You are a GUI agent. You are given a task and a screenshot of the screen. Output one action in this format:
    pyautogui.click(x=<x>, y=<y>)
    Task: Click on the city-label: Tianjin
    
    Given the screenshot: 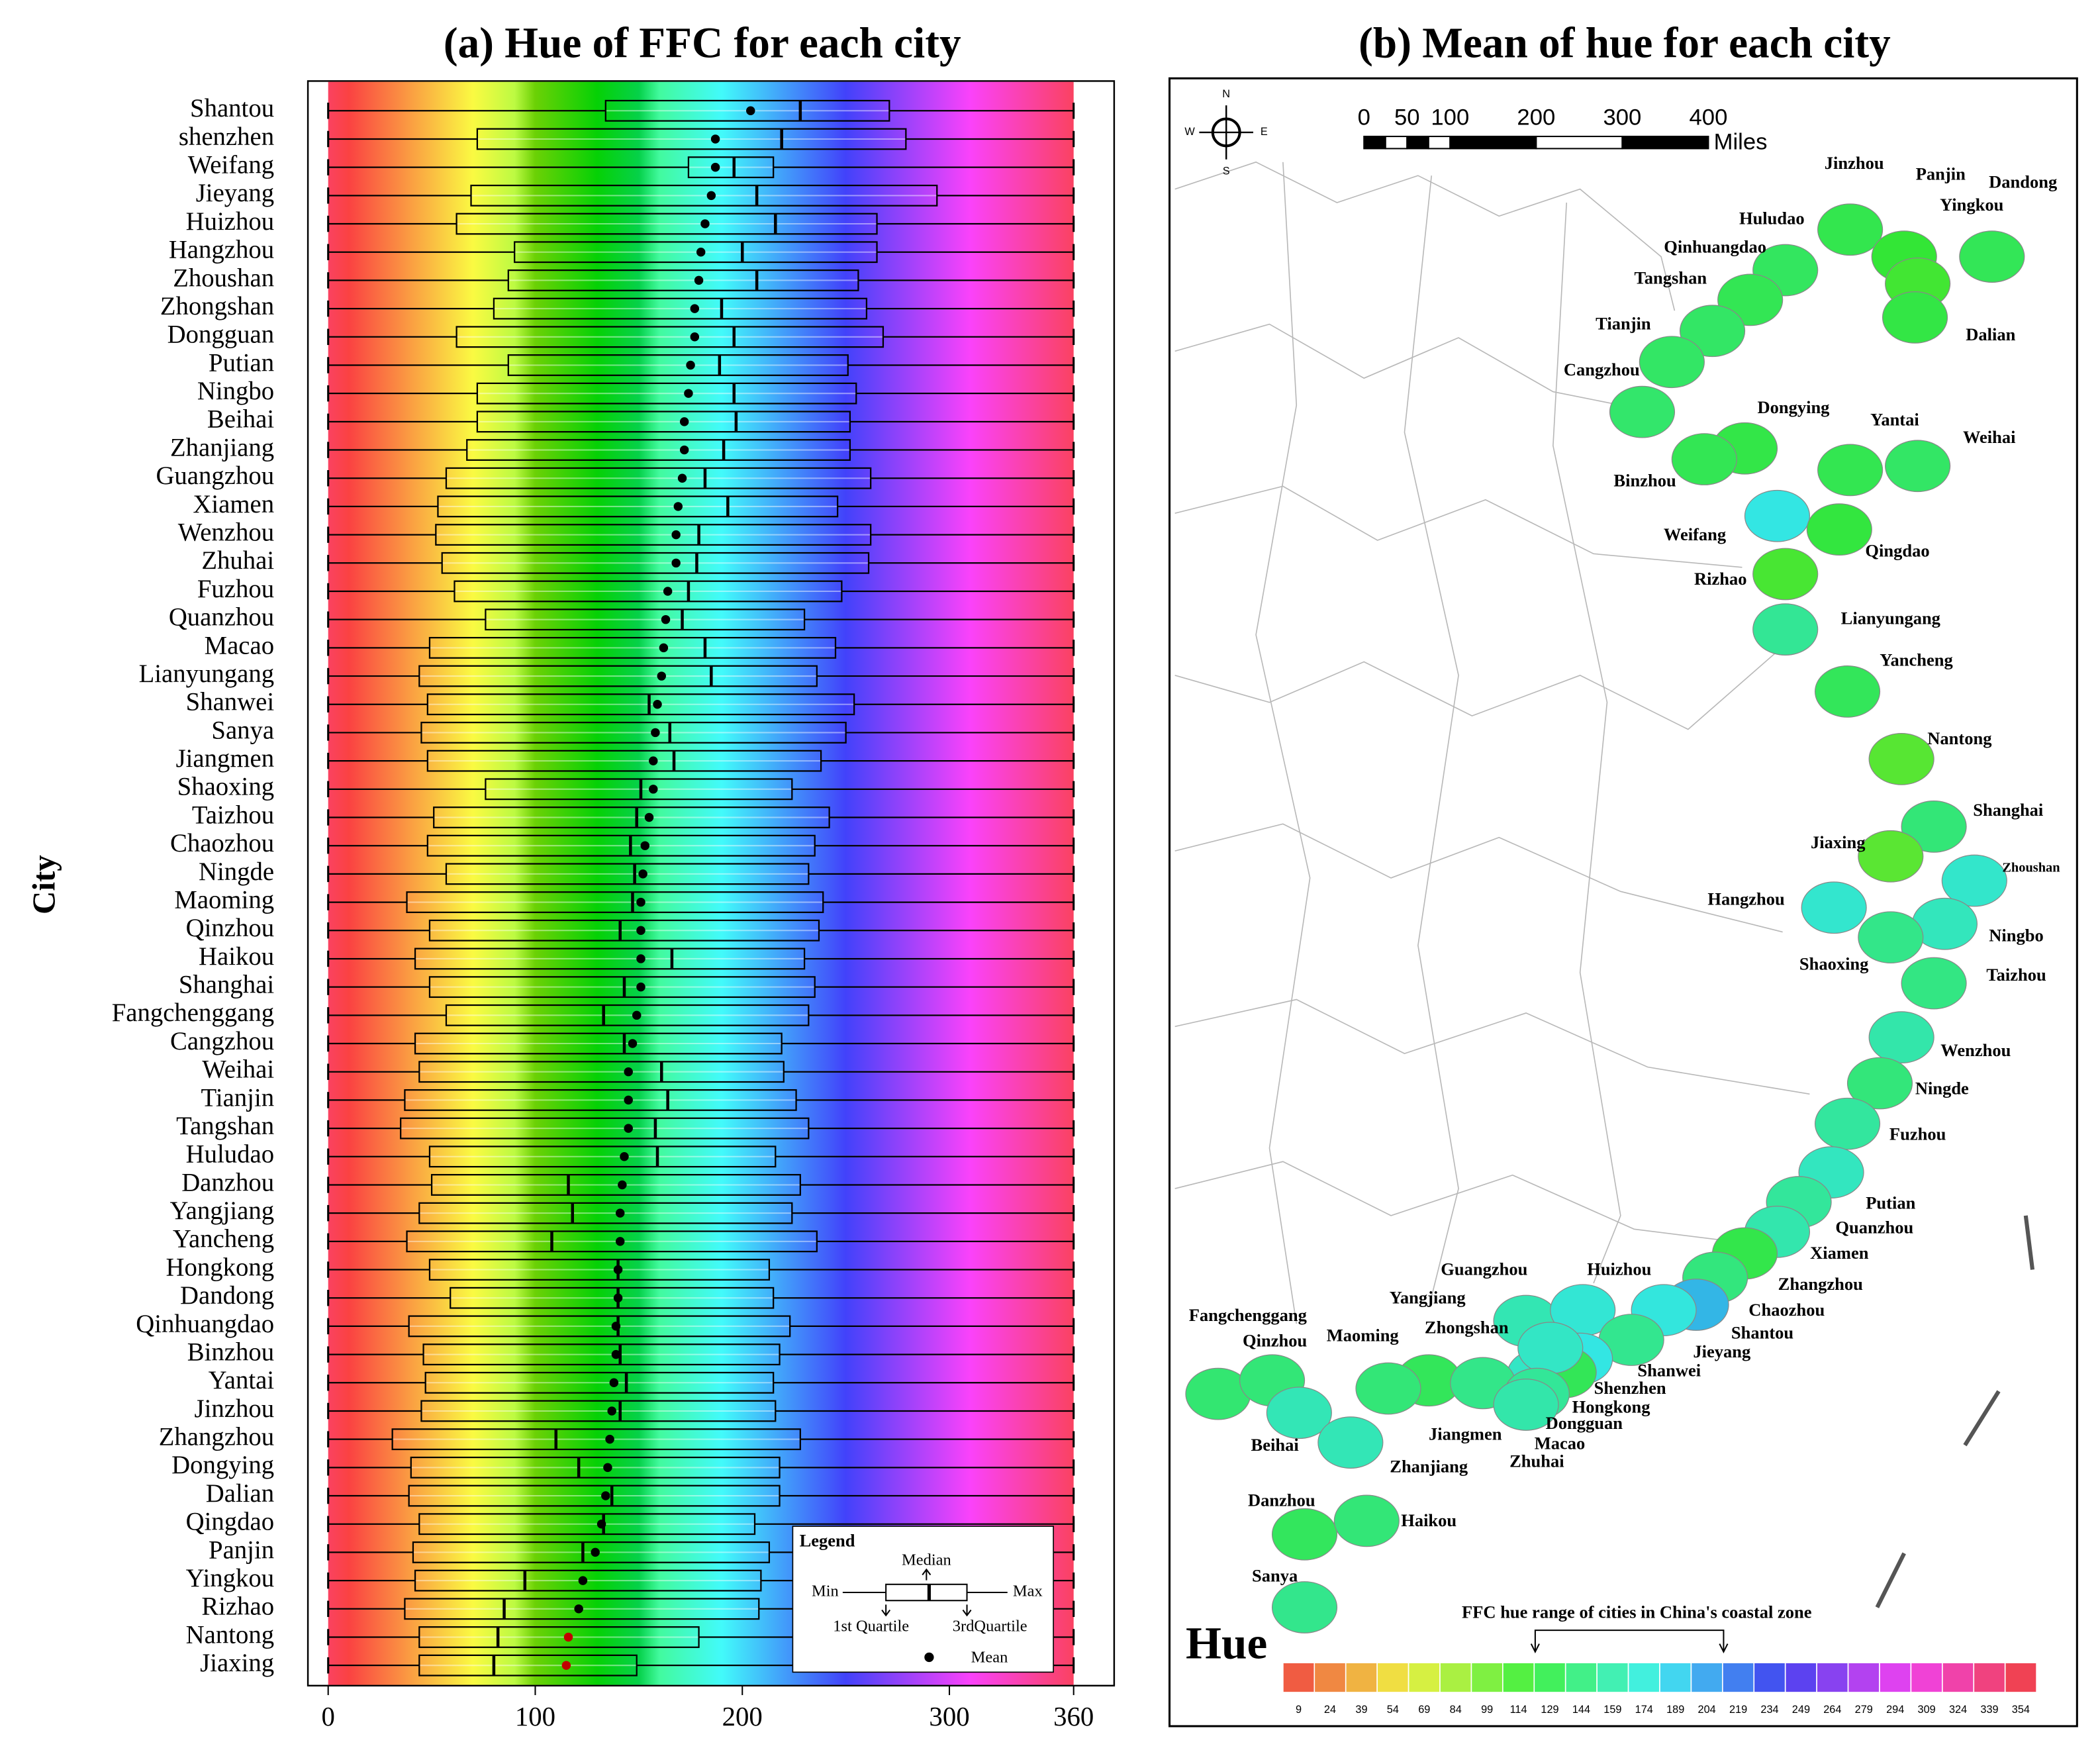 What is the action you would take?
    pyautogui.click(x=1624, y=324)
    